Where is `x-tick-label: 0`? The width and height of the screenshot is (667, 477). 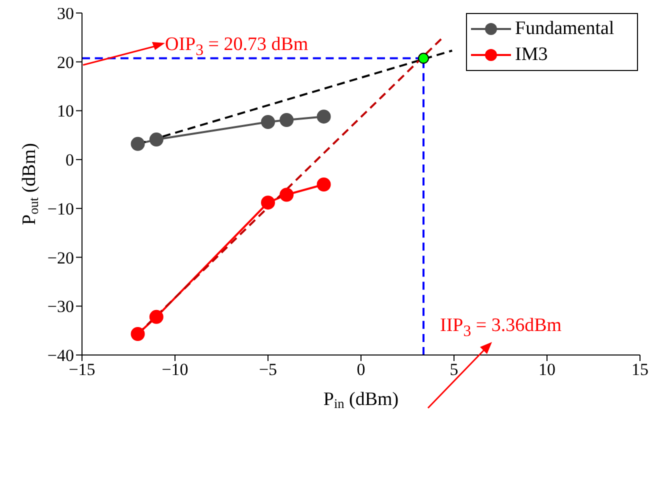
x-tick-label: 0 is located at coordinates (361, 370).